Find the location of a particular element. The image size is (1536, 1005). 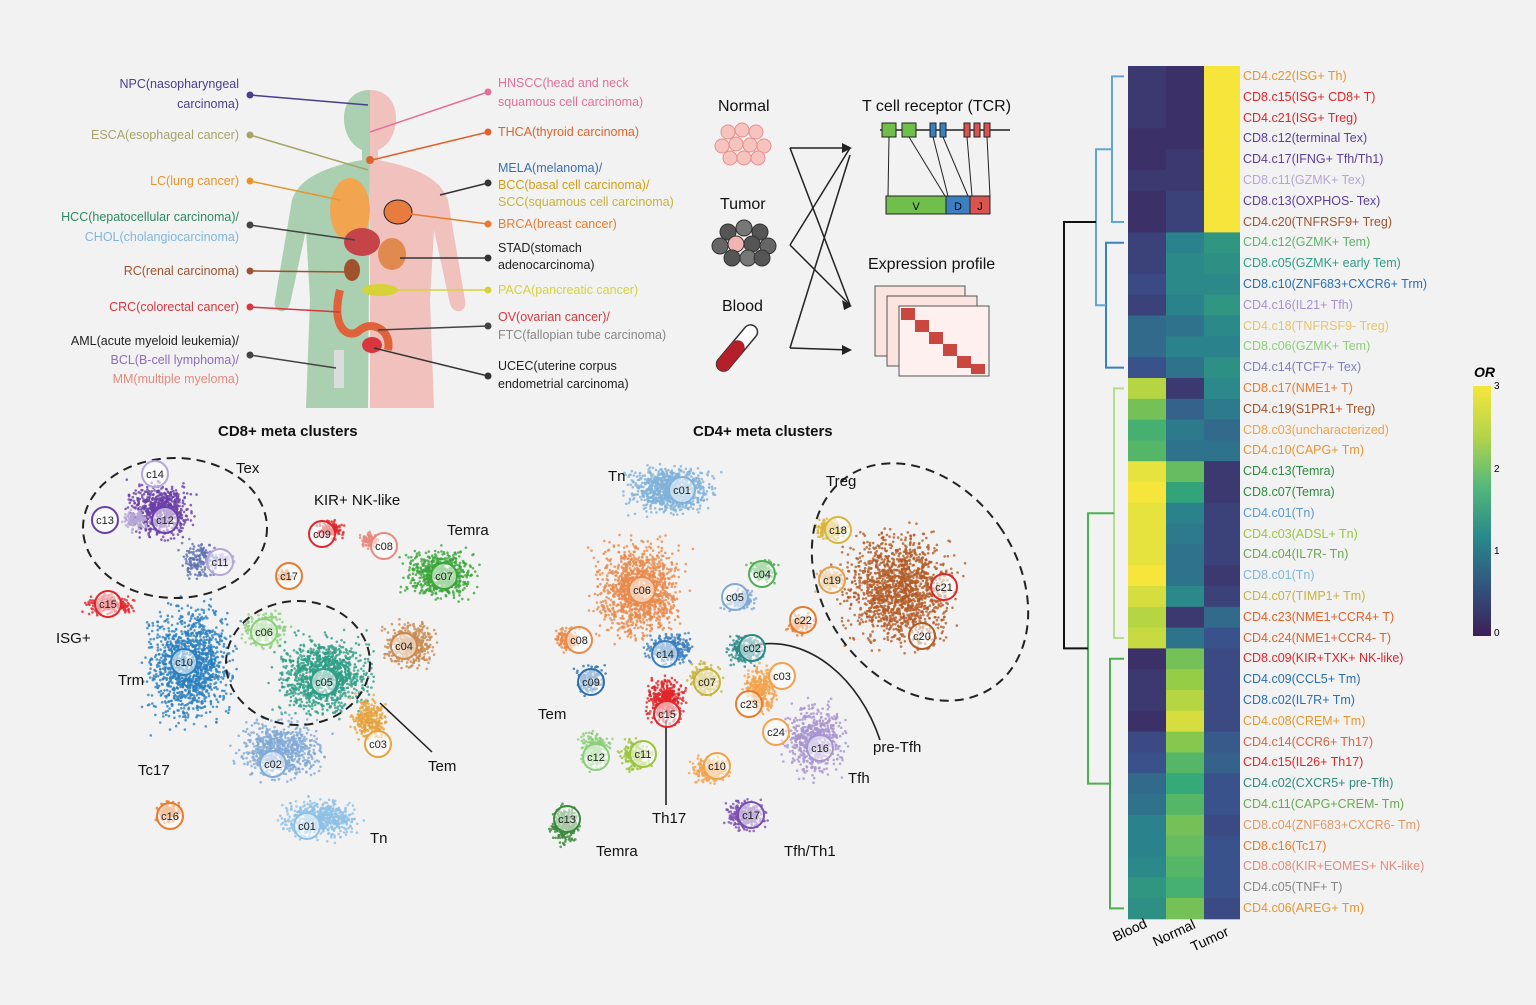

cd4-group-temra: Temra is located at coordinates (617, 851).